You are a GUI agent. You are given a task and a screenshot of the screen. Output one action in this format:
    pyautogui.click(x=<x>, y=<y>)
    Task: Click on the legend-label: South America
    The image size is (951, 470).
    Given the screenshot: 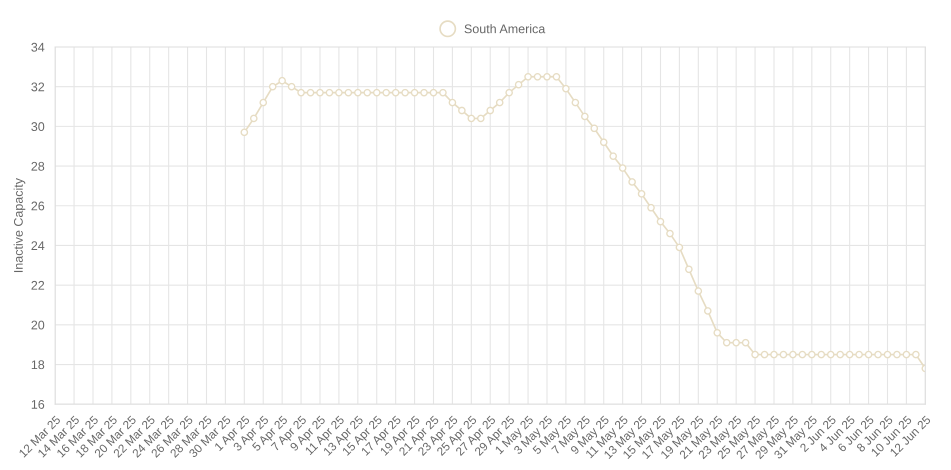 What is the action you would take?
    pyautogui.click(x=505, y=29)
    